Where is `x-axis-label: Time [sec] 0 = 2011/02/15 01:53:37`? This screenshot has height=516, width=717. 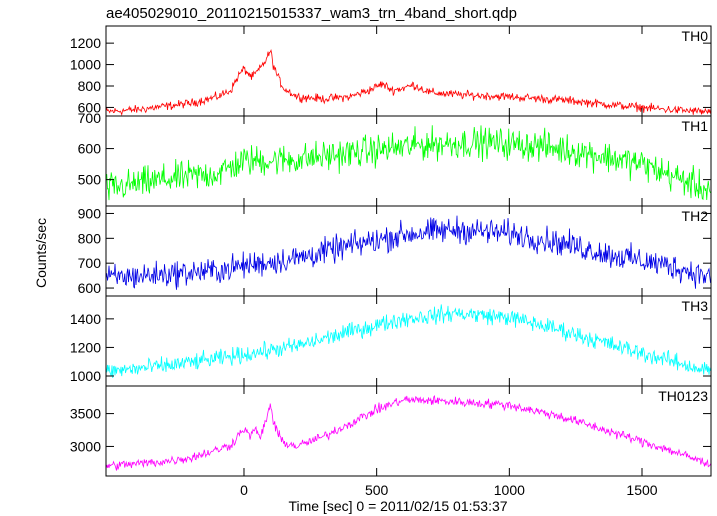 x-axis-label: Time [sec] 0 = 2011/02/15 01:53:37 is located at coordinates (397, 506).